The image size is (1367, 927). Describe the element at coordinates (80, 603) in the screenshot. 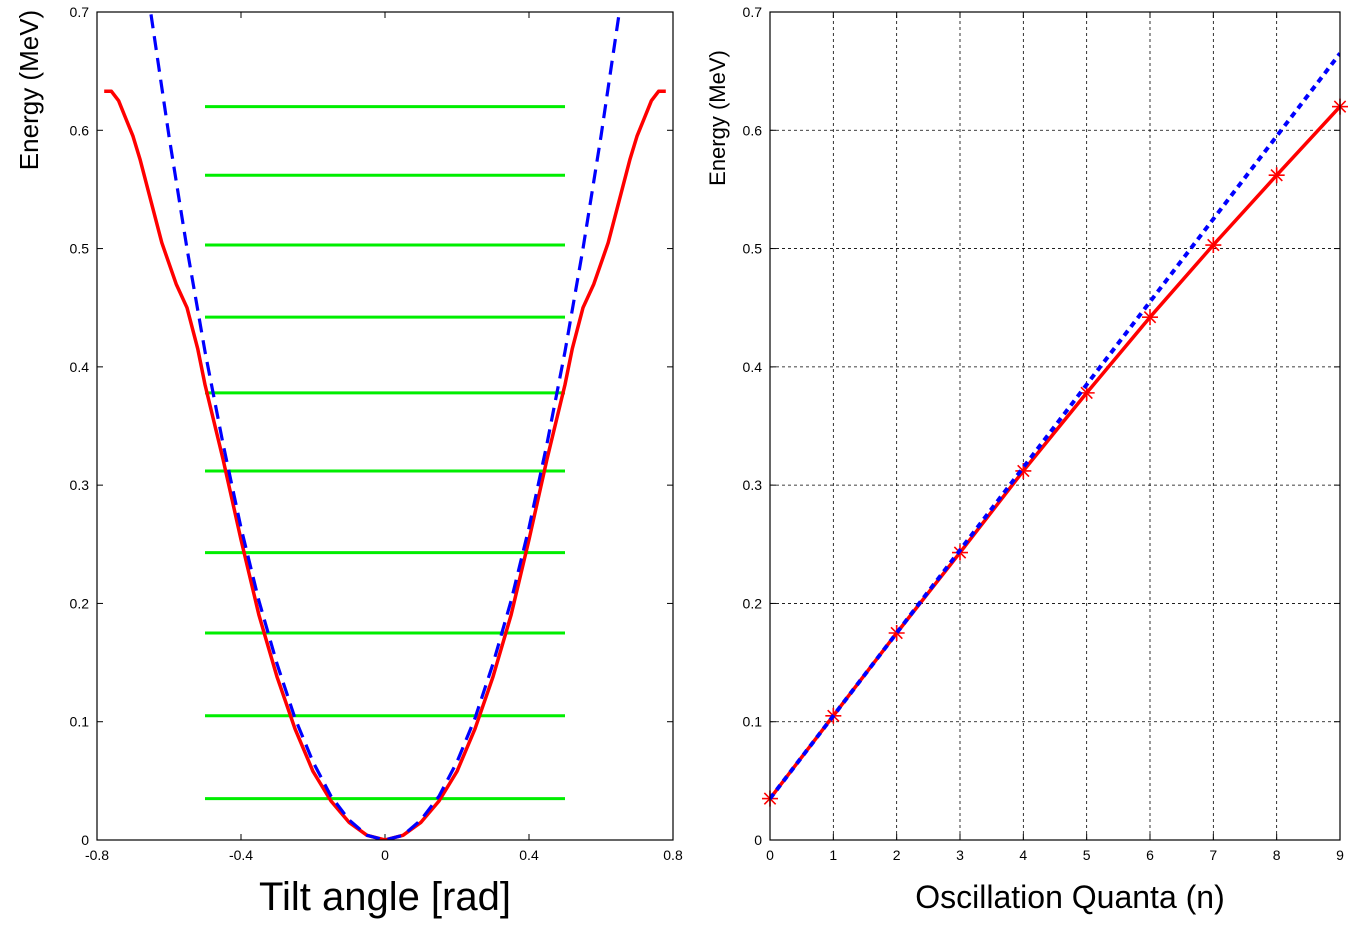

I see `left-y-tick-label: 0.2` at that location.